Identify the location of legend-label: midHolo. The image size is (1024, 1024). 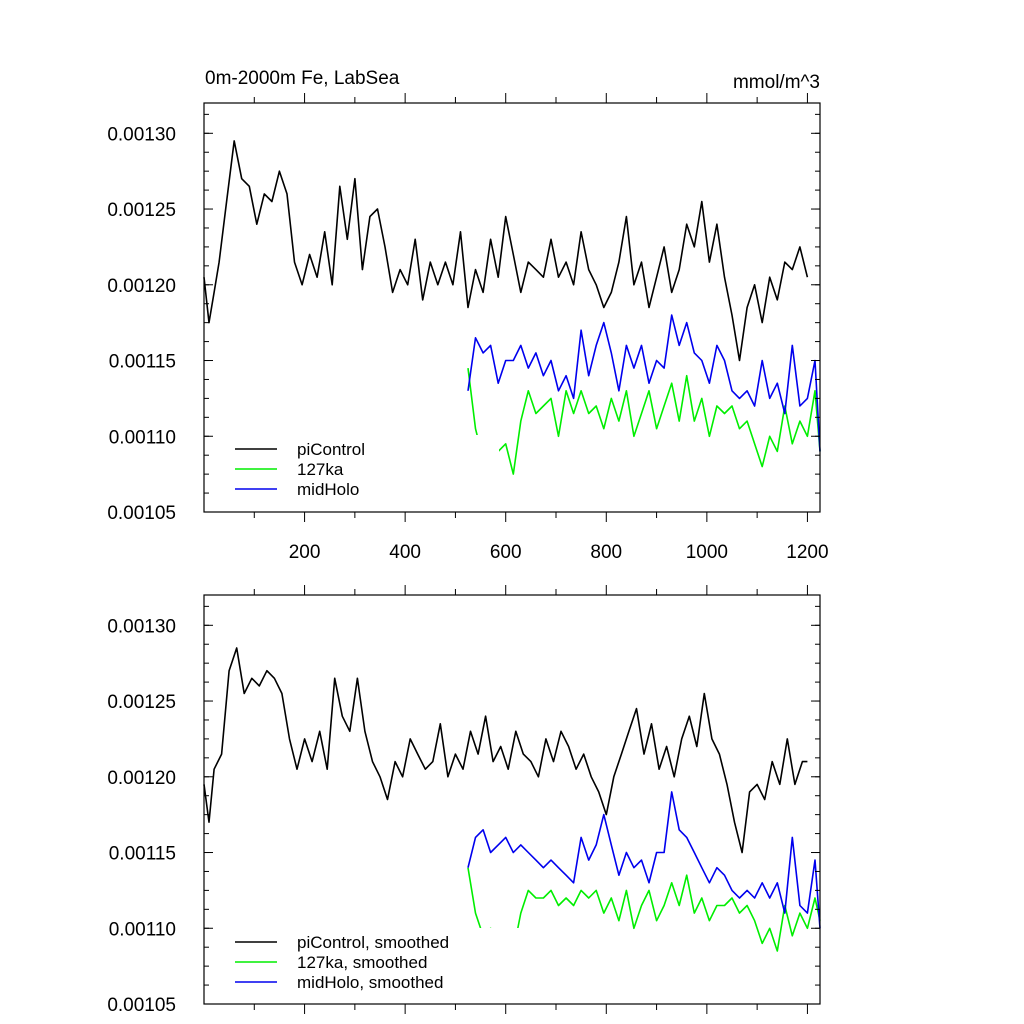
(328, 489).